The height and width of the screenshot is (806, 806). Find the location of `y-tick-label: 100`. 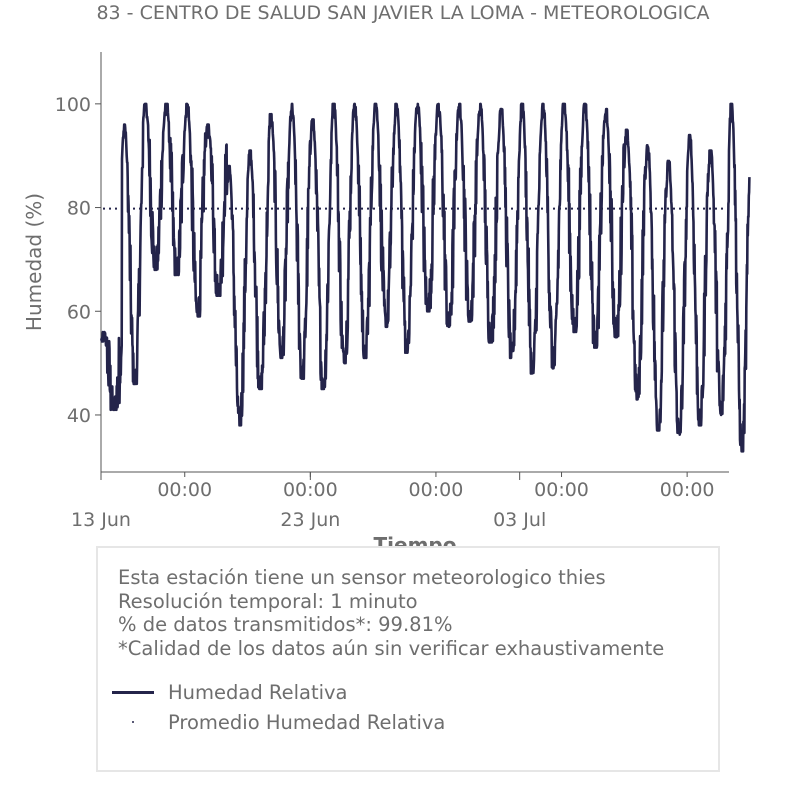

y-tick-label: 100 is located at coordinates (73, 105).